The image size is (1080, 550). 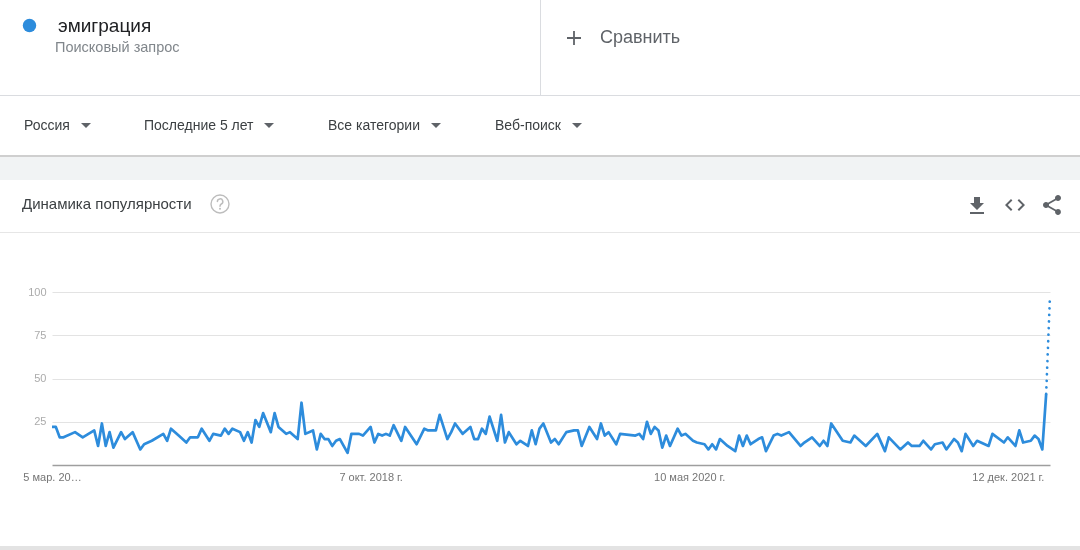 I want to click on text: Все категории, so click(x=374, y=125).